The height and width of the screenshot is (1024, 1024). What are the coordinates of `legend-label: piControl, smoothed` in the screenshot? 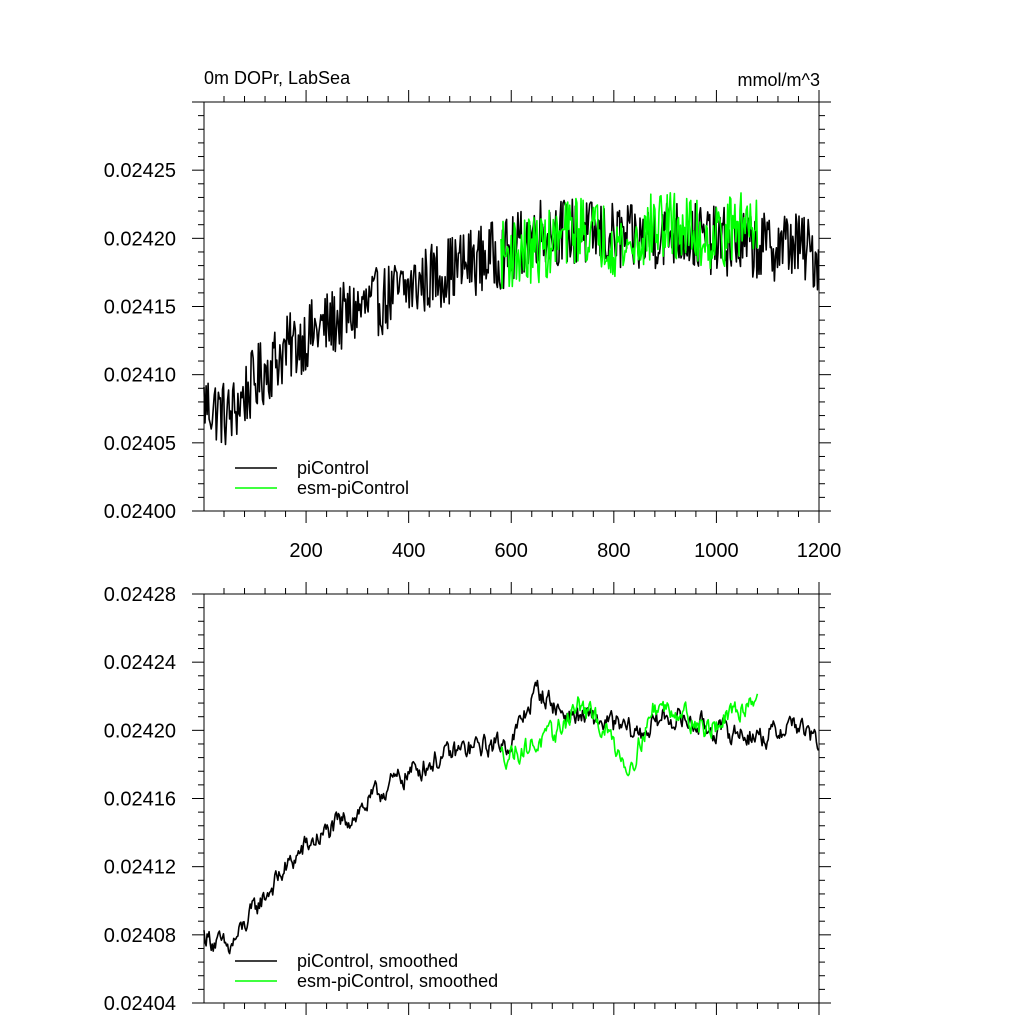 It's located at (377, 961).